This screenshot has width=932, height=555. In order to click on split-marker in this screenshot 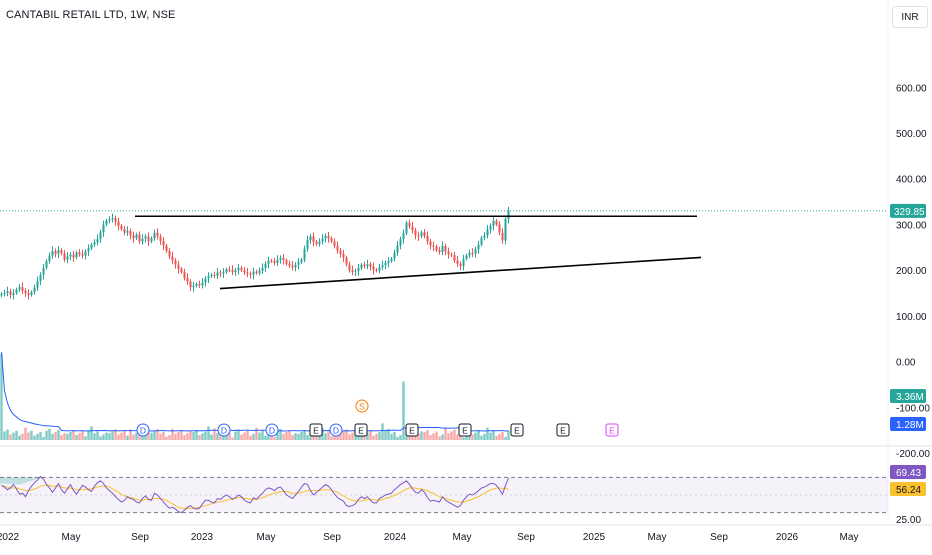, I will do `click(362, 406)`.